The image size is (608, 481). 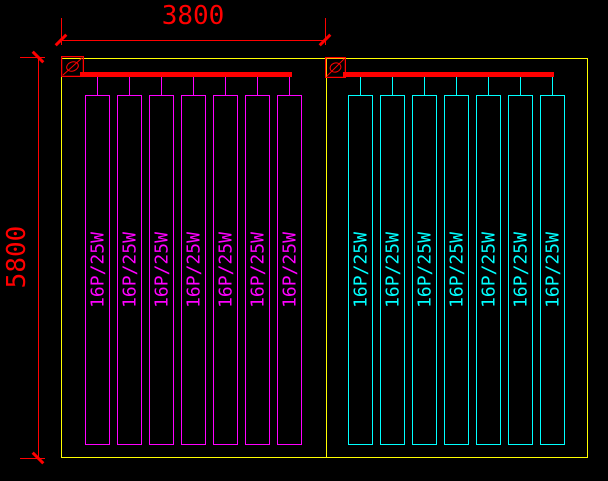 I want to click on busbar-left, so click(x=186, y=74).